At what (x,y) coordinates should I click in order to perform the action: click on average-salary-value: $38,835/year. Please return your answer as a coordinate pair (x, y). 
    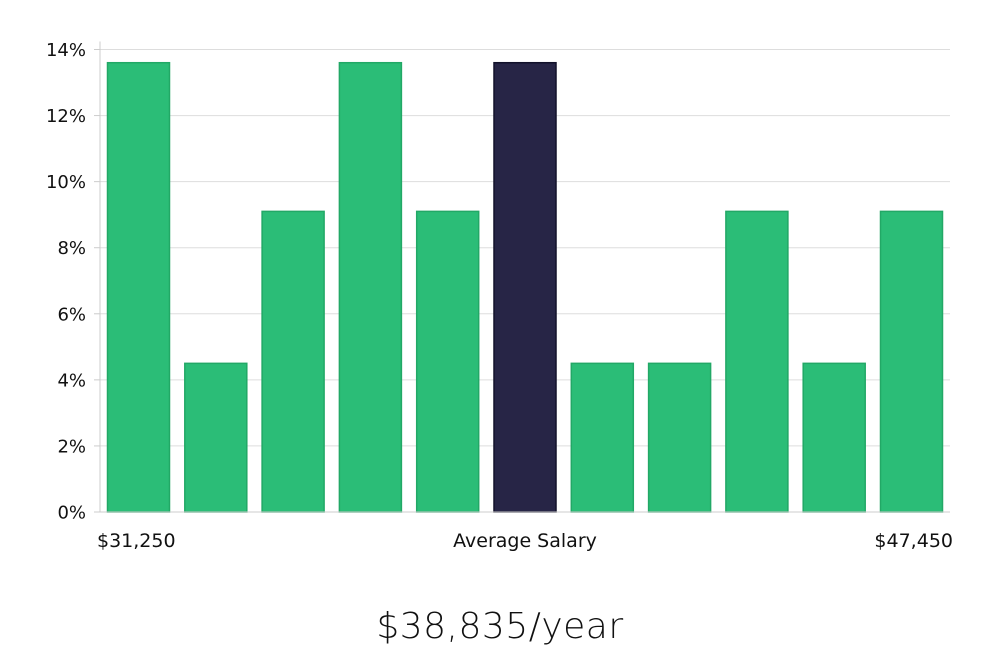
    Looking at the image, I should click on (500, 626).